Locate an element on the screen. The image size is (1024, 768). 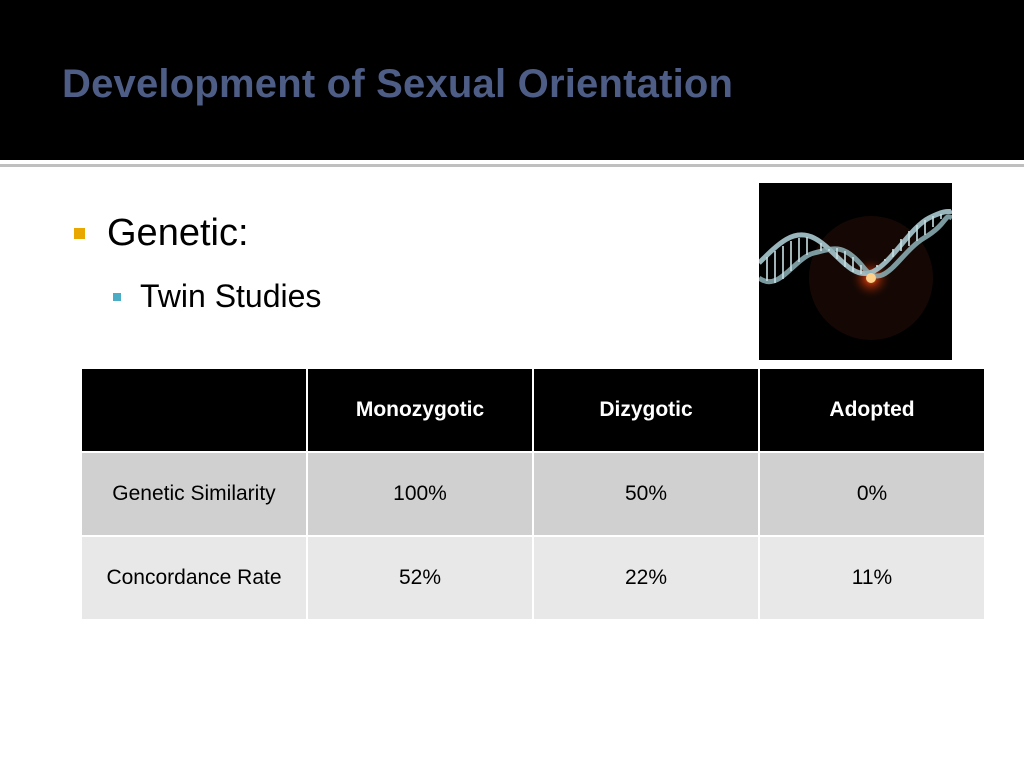
table-header-row: Monozygotic Dizygotic Adopted is located at coordinates (533, 410).